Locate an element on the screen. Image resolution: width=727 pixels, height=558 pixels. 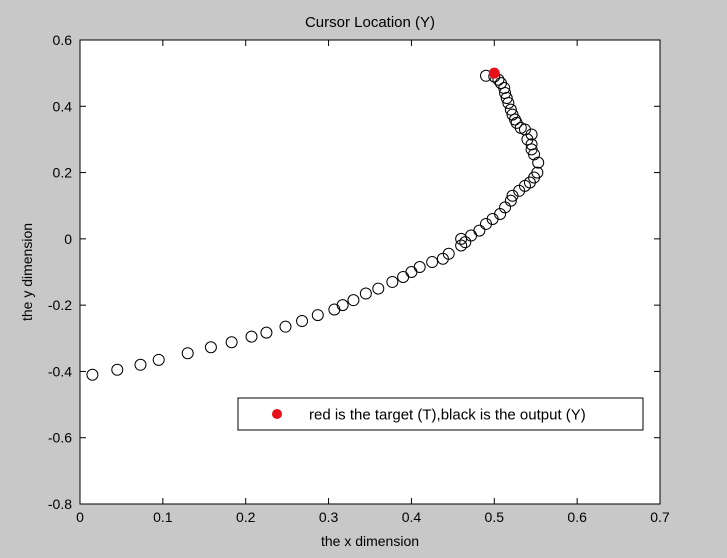
x-tick-label: 0.4 is located at coordinates (412, 517).